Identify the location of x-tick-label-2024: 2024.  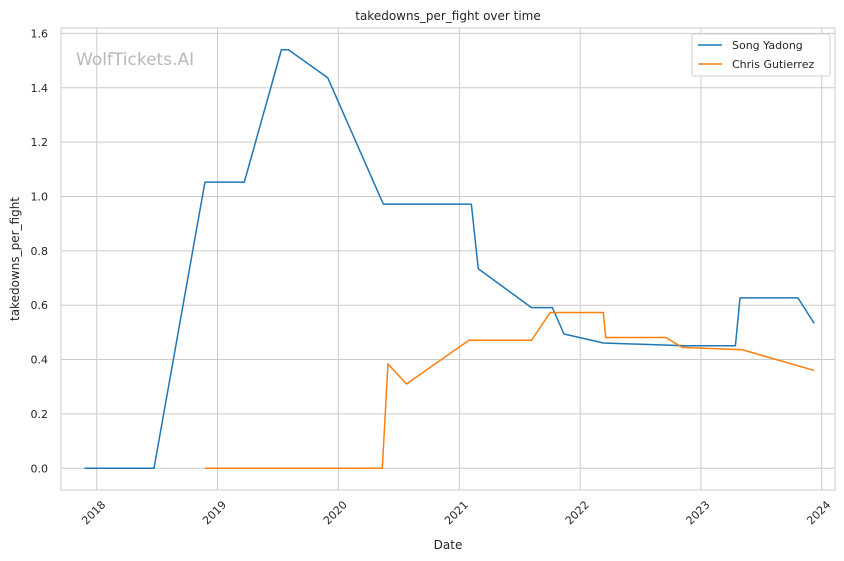
(818, 512).